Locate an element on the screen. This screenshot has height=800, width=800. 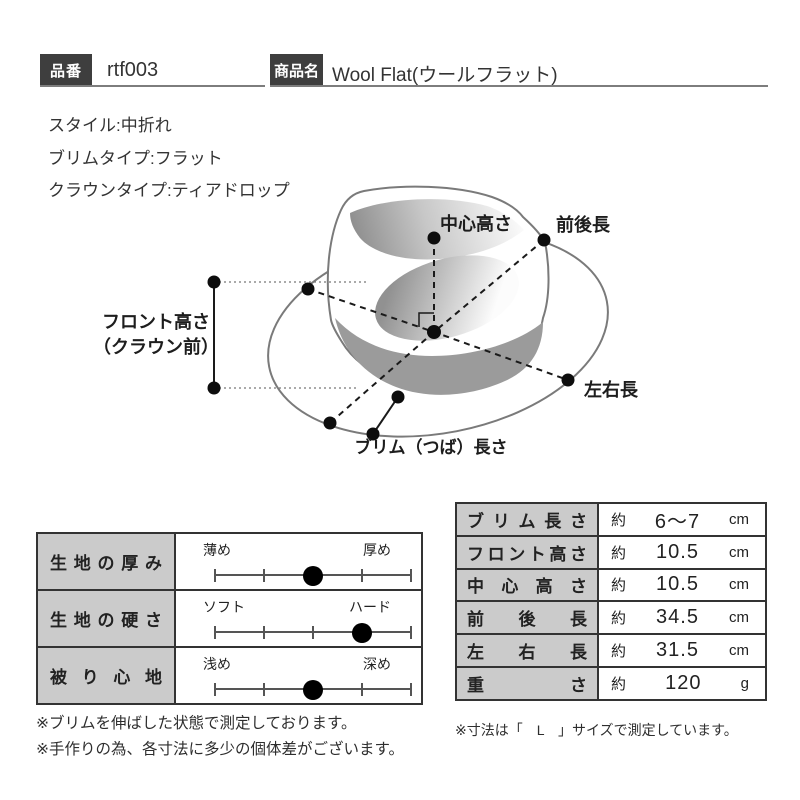
hat-brim is located at coordinates (438, 334).